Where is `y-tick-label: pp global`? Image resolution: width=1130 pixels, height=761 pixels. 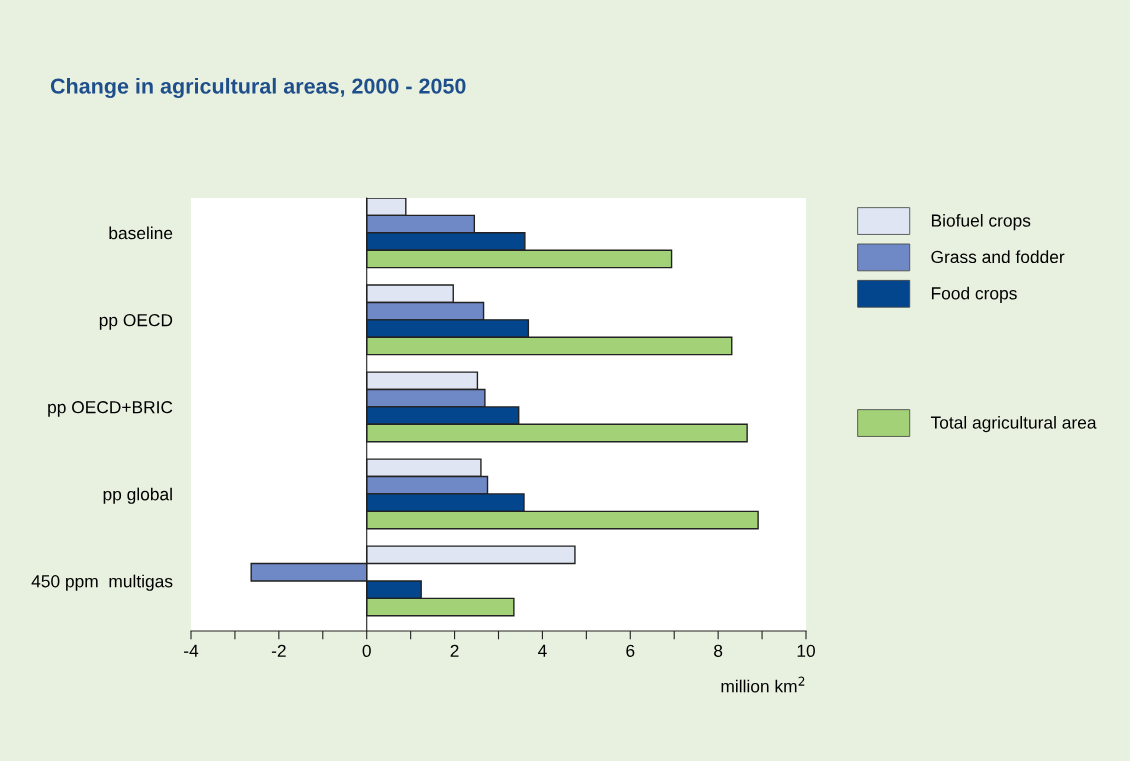
y-tick-label: pp global is located at coordinates (137, 495).